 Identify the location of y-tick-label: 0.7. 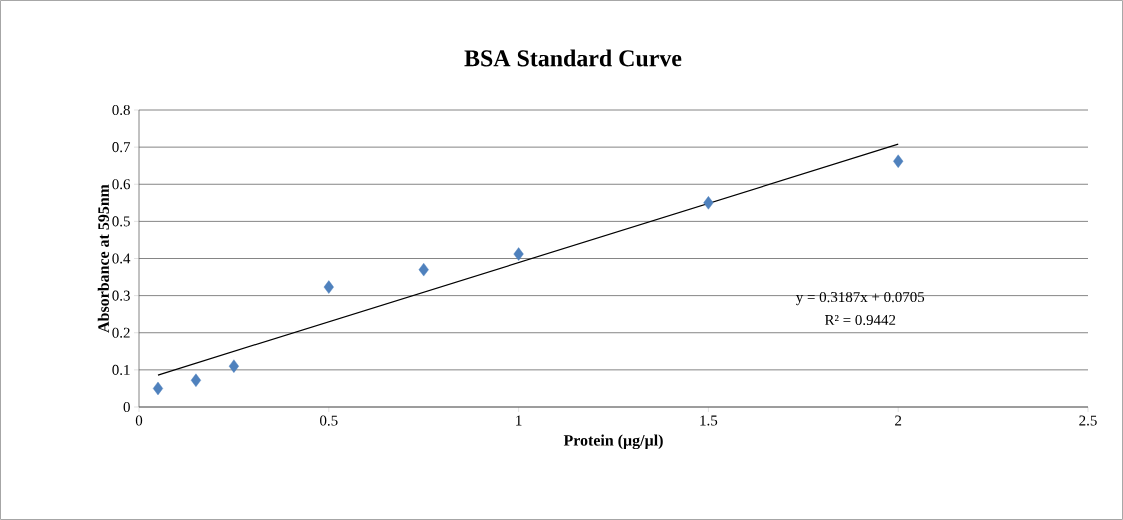
(121, 147).